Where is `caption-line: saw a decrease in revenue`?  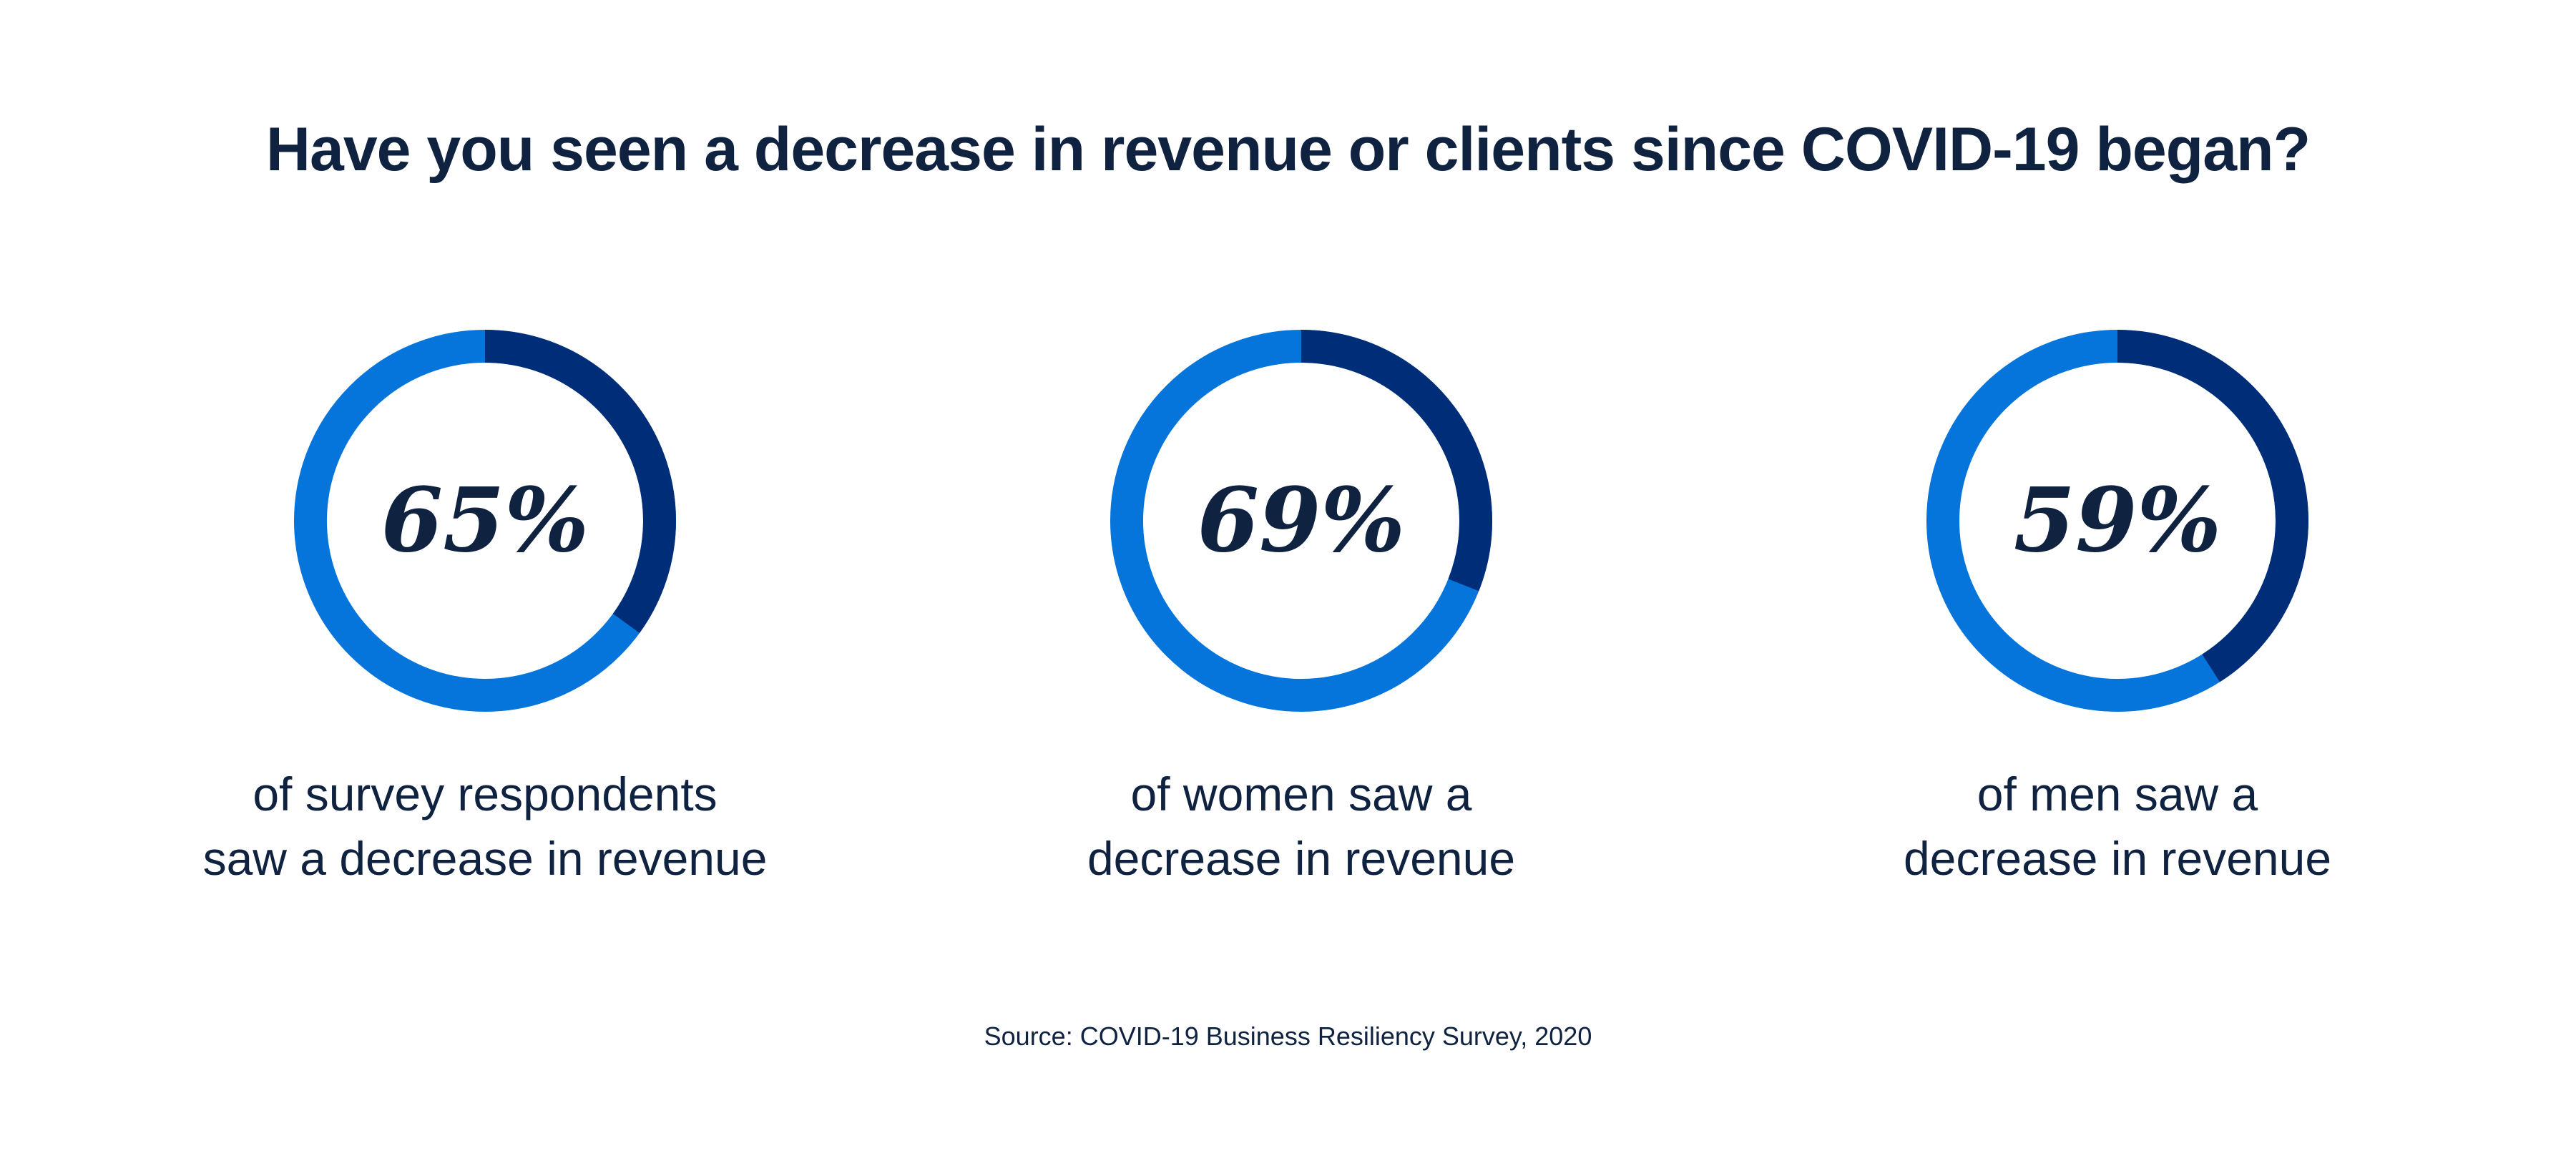
caption-line: saw a decrease in revenue is located at coordinates (485, 858).